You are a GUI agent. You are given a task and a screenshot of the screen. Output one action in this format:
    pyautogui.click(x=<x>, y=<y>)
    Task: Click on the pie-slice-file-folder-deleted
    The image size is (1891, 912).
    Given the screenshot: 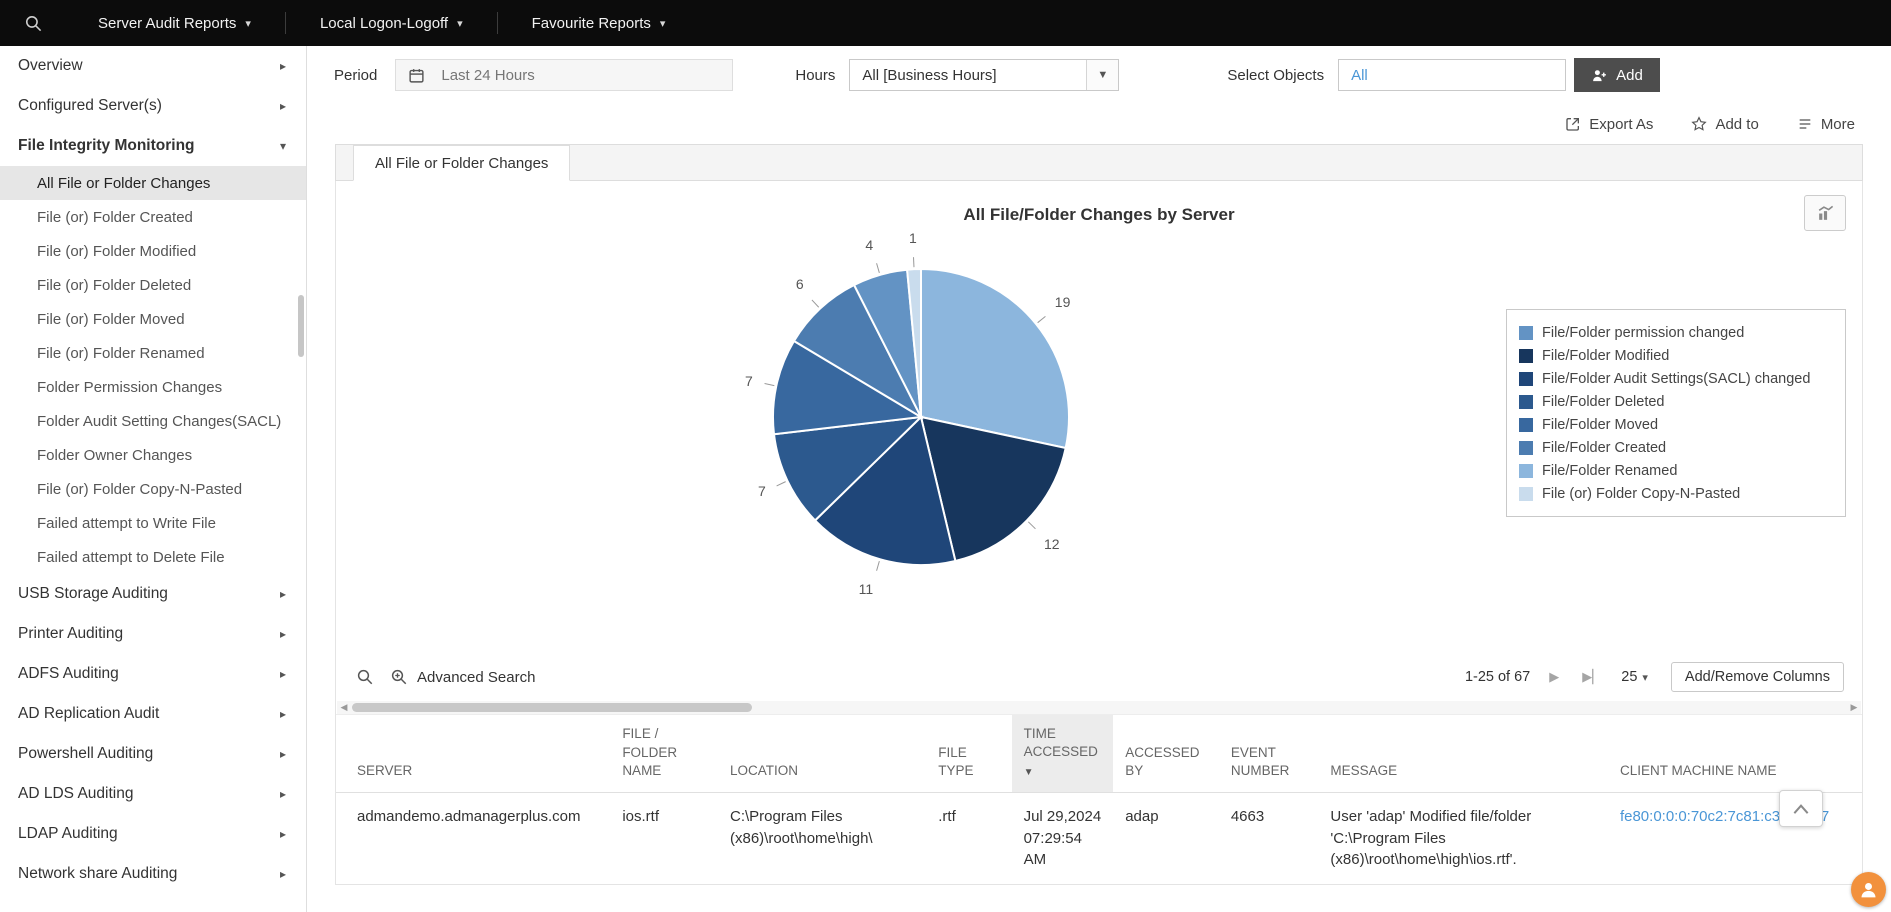 What is the action you would take?
    pyautogui.click(x=848, y=468)
    